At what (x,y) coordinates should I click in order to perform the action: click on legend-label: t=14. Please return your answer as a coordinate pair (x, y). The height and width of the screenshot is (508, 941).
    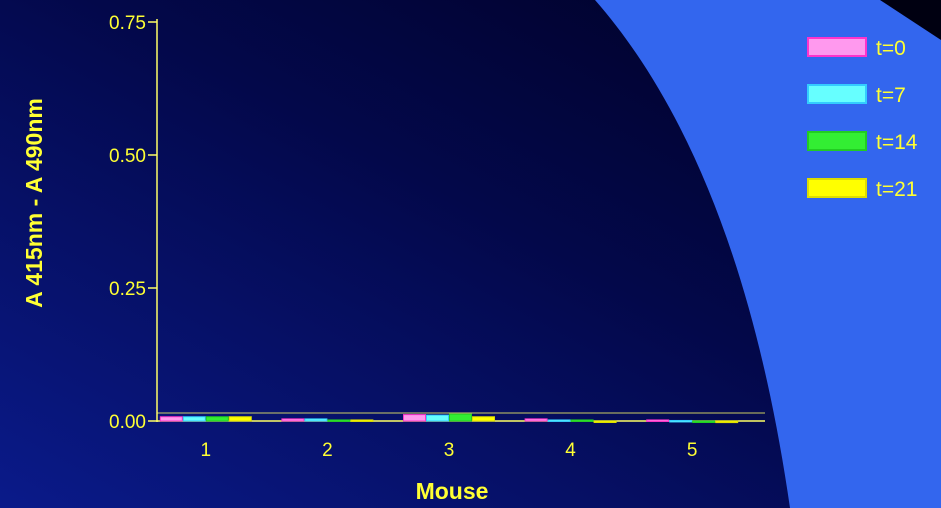
    Looking at the image, I should click on (897, 142).